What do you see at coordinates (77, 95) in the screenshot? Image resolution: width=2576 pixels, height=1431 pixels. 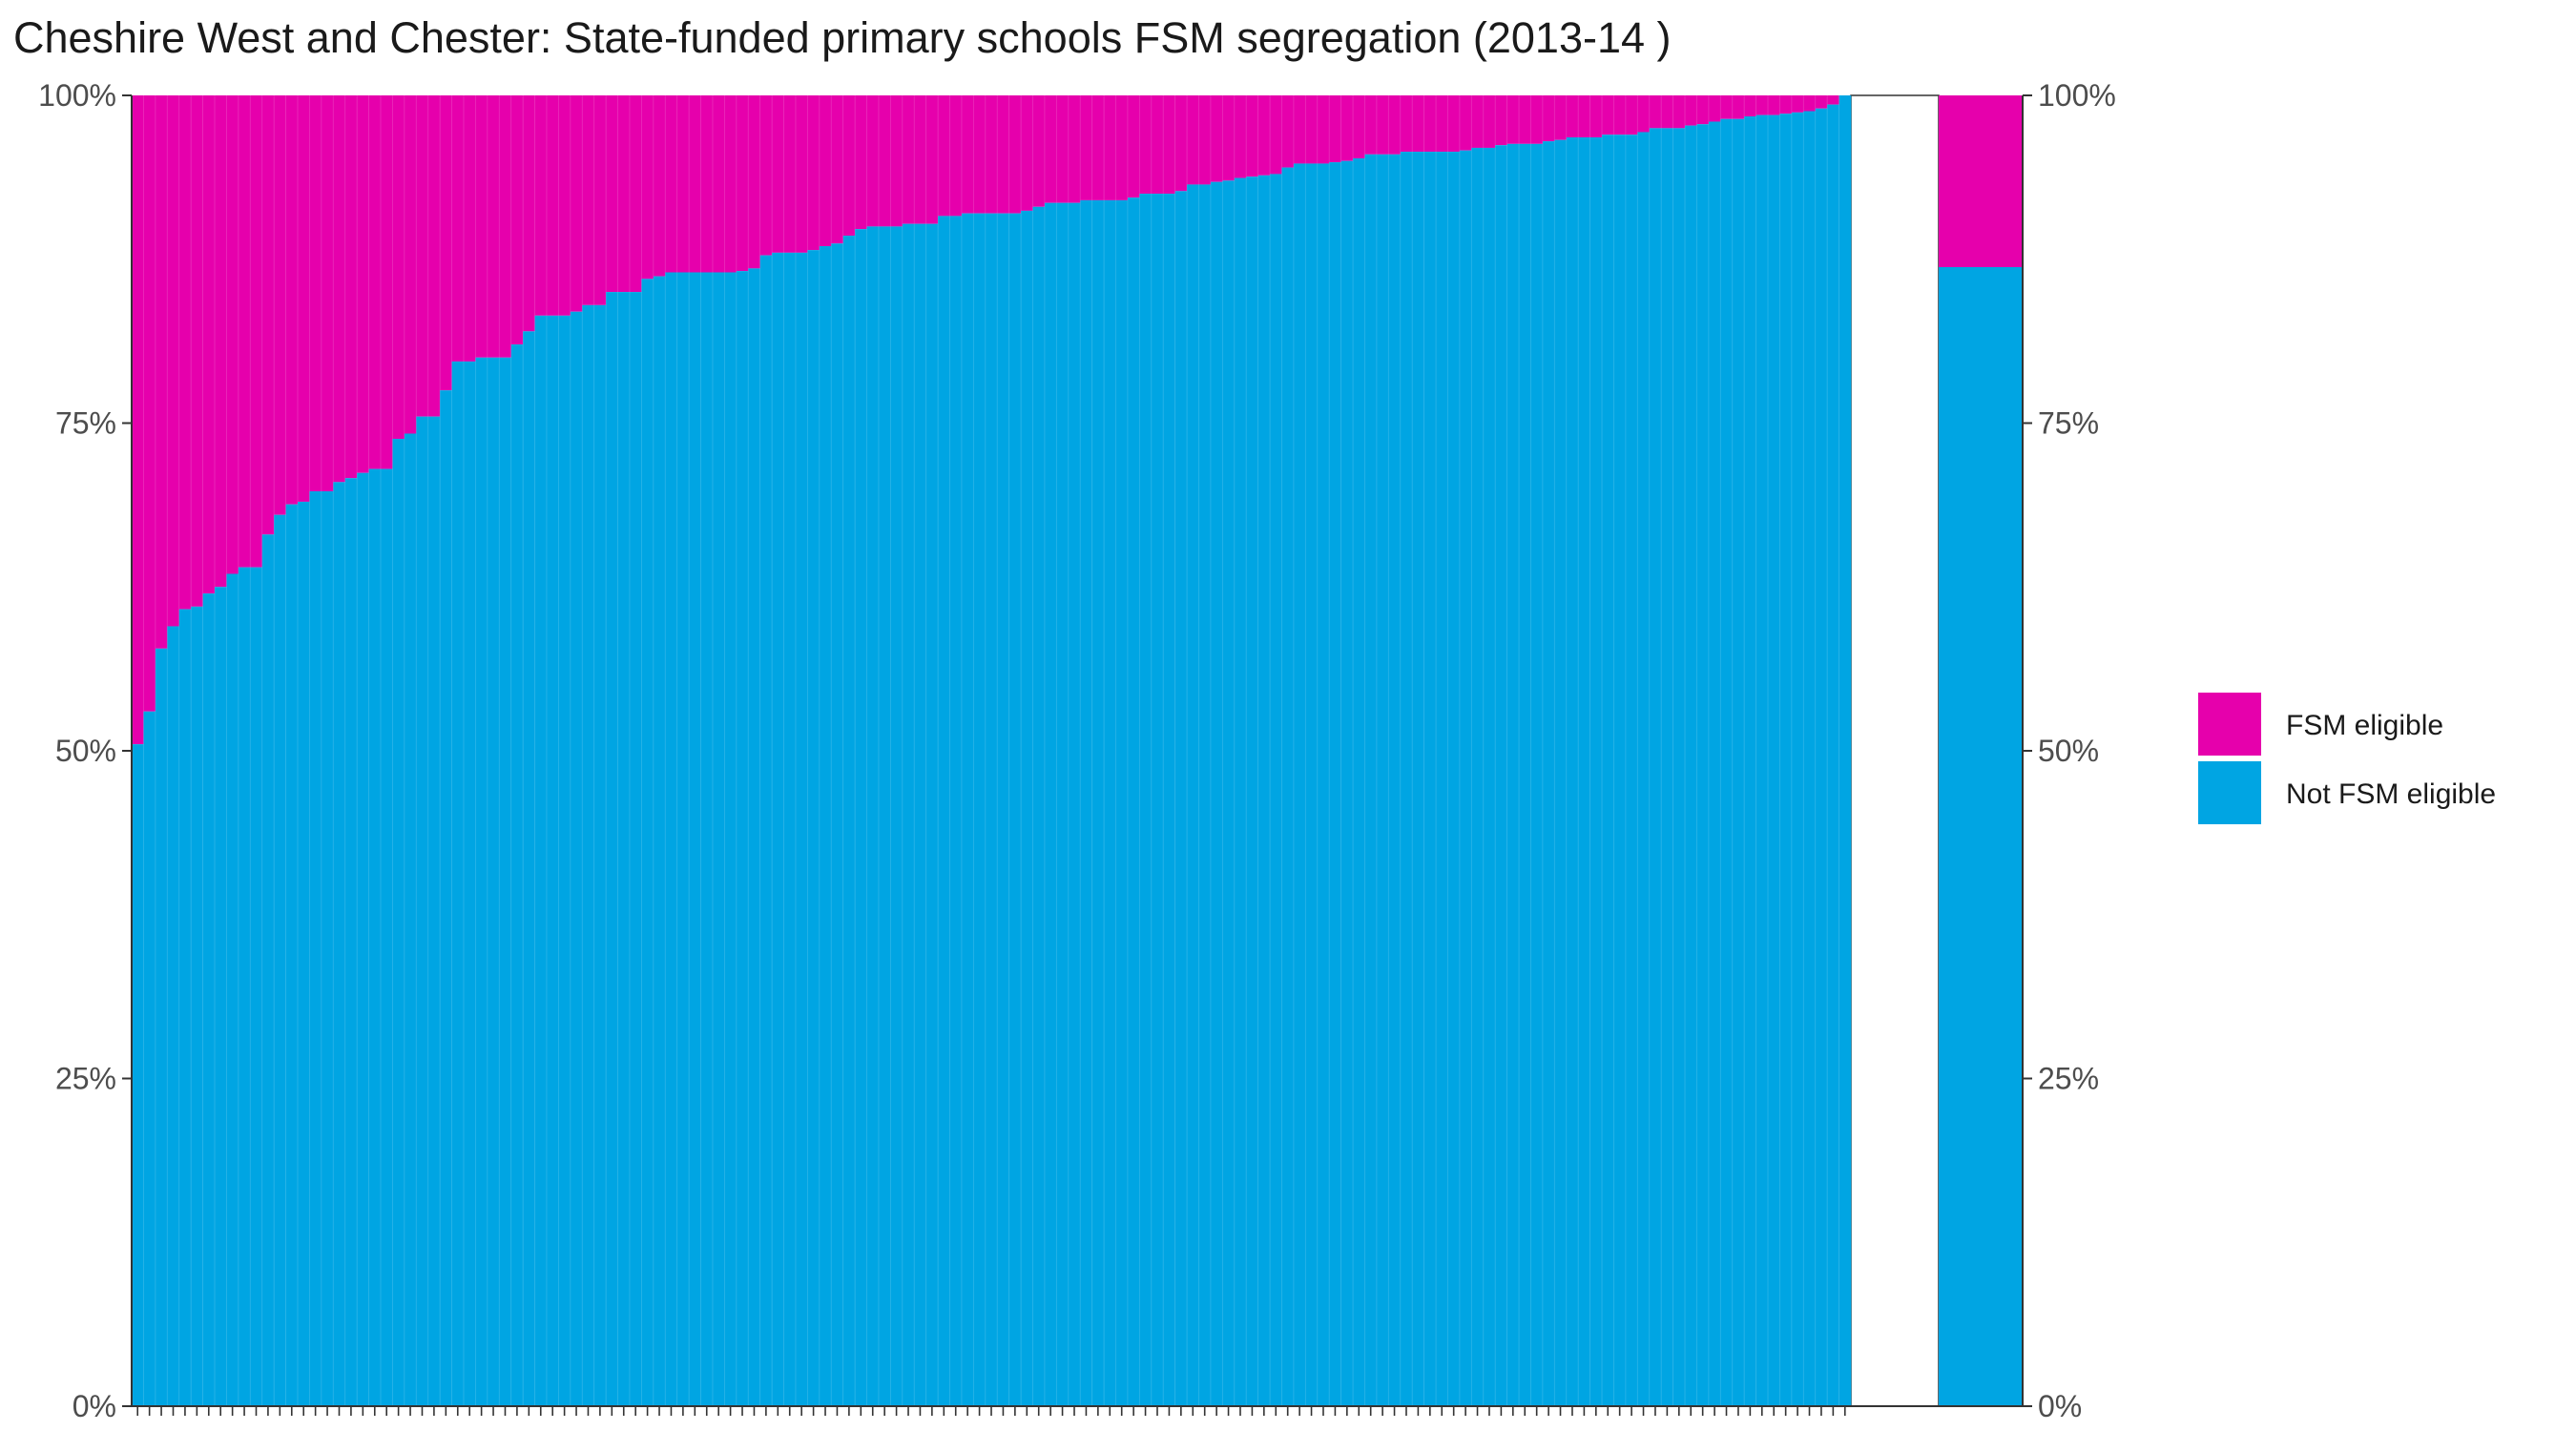 I see `y-tick-label-left: 100%` at bounding box center [77, 95].